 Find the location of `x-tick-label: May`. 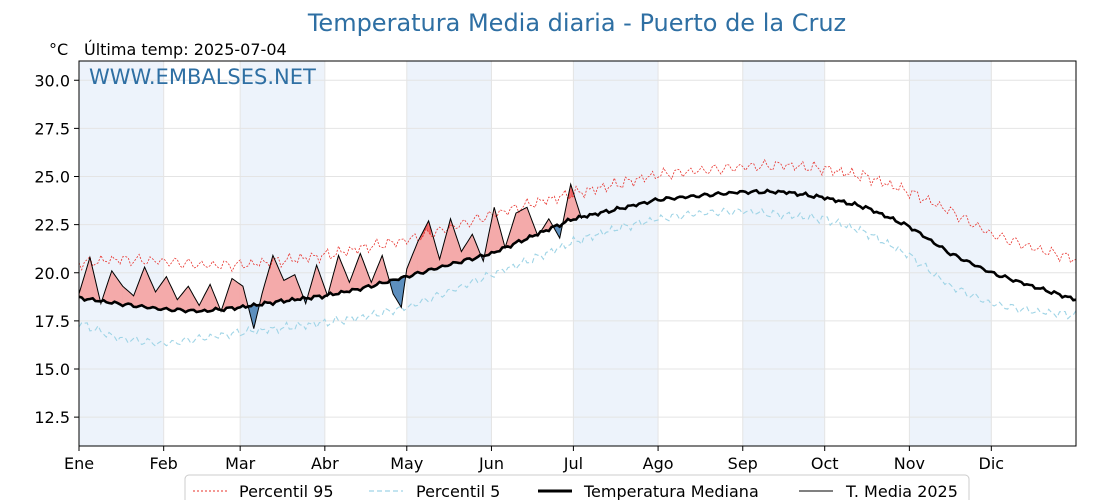

x-tick-label: May is located at coordinates (406, 463).